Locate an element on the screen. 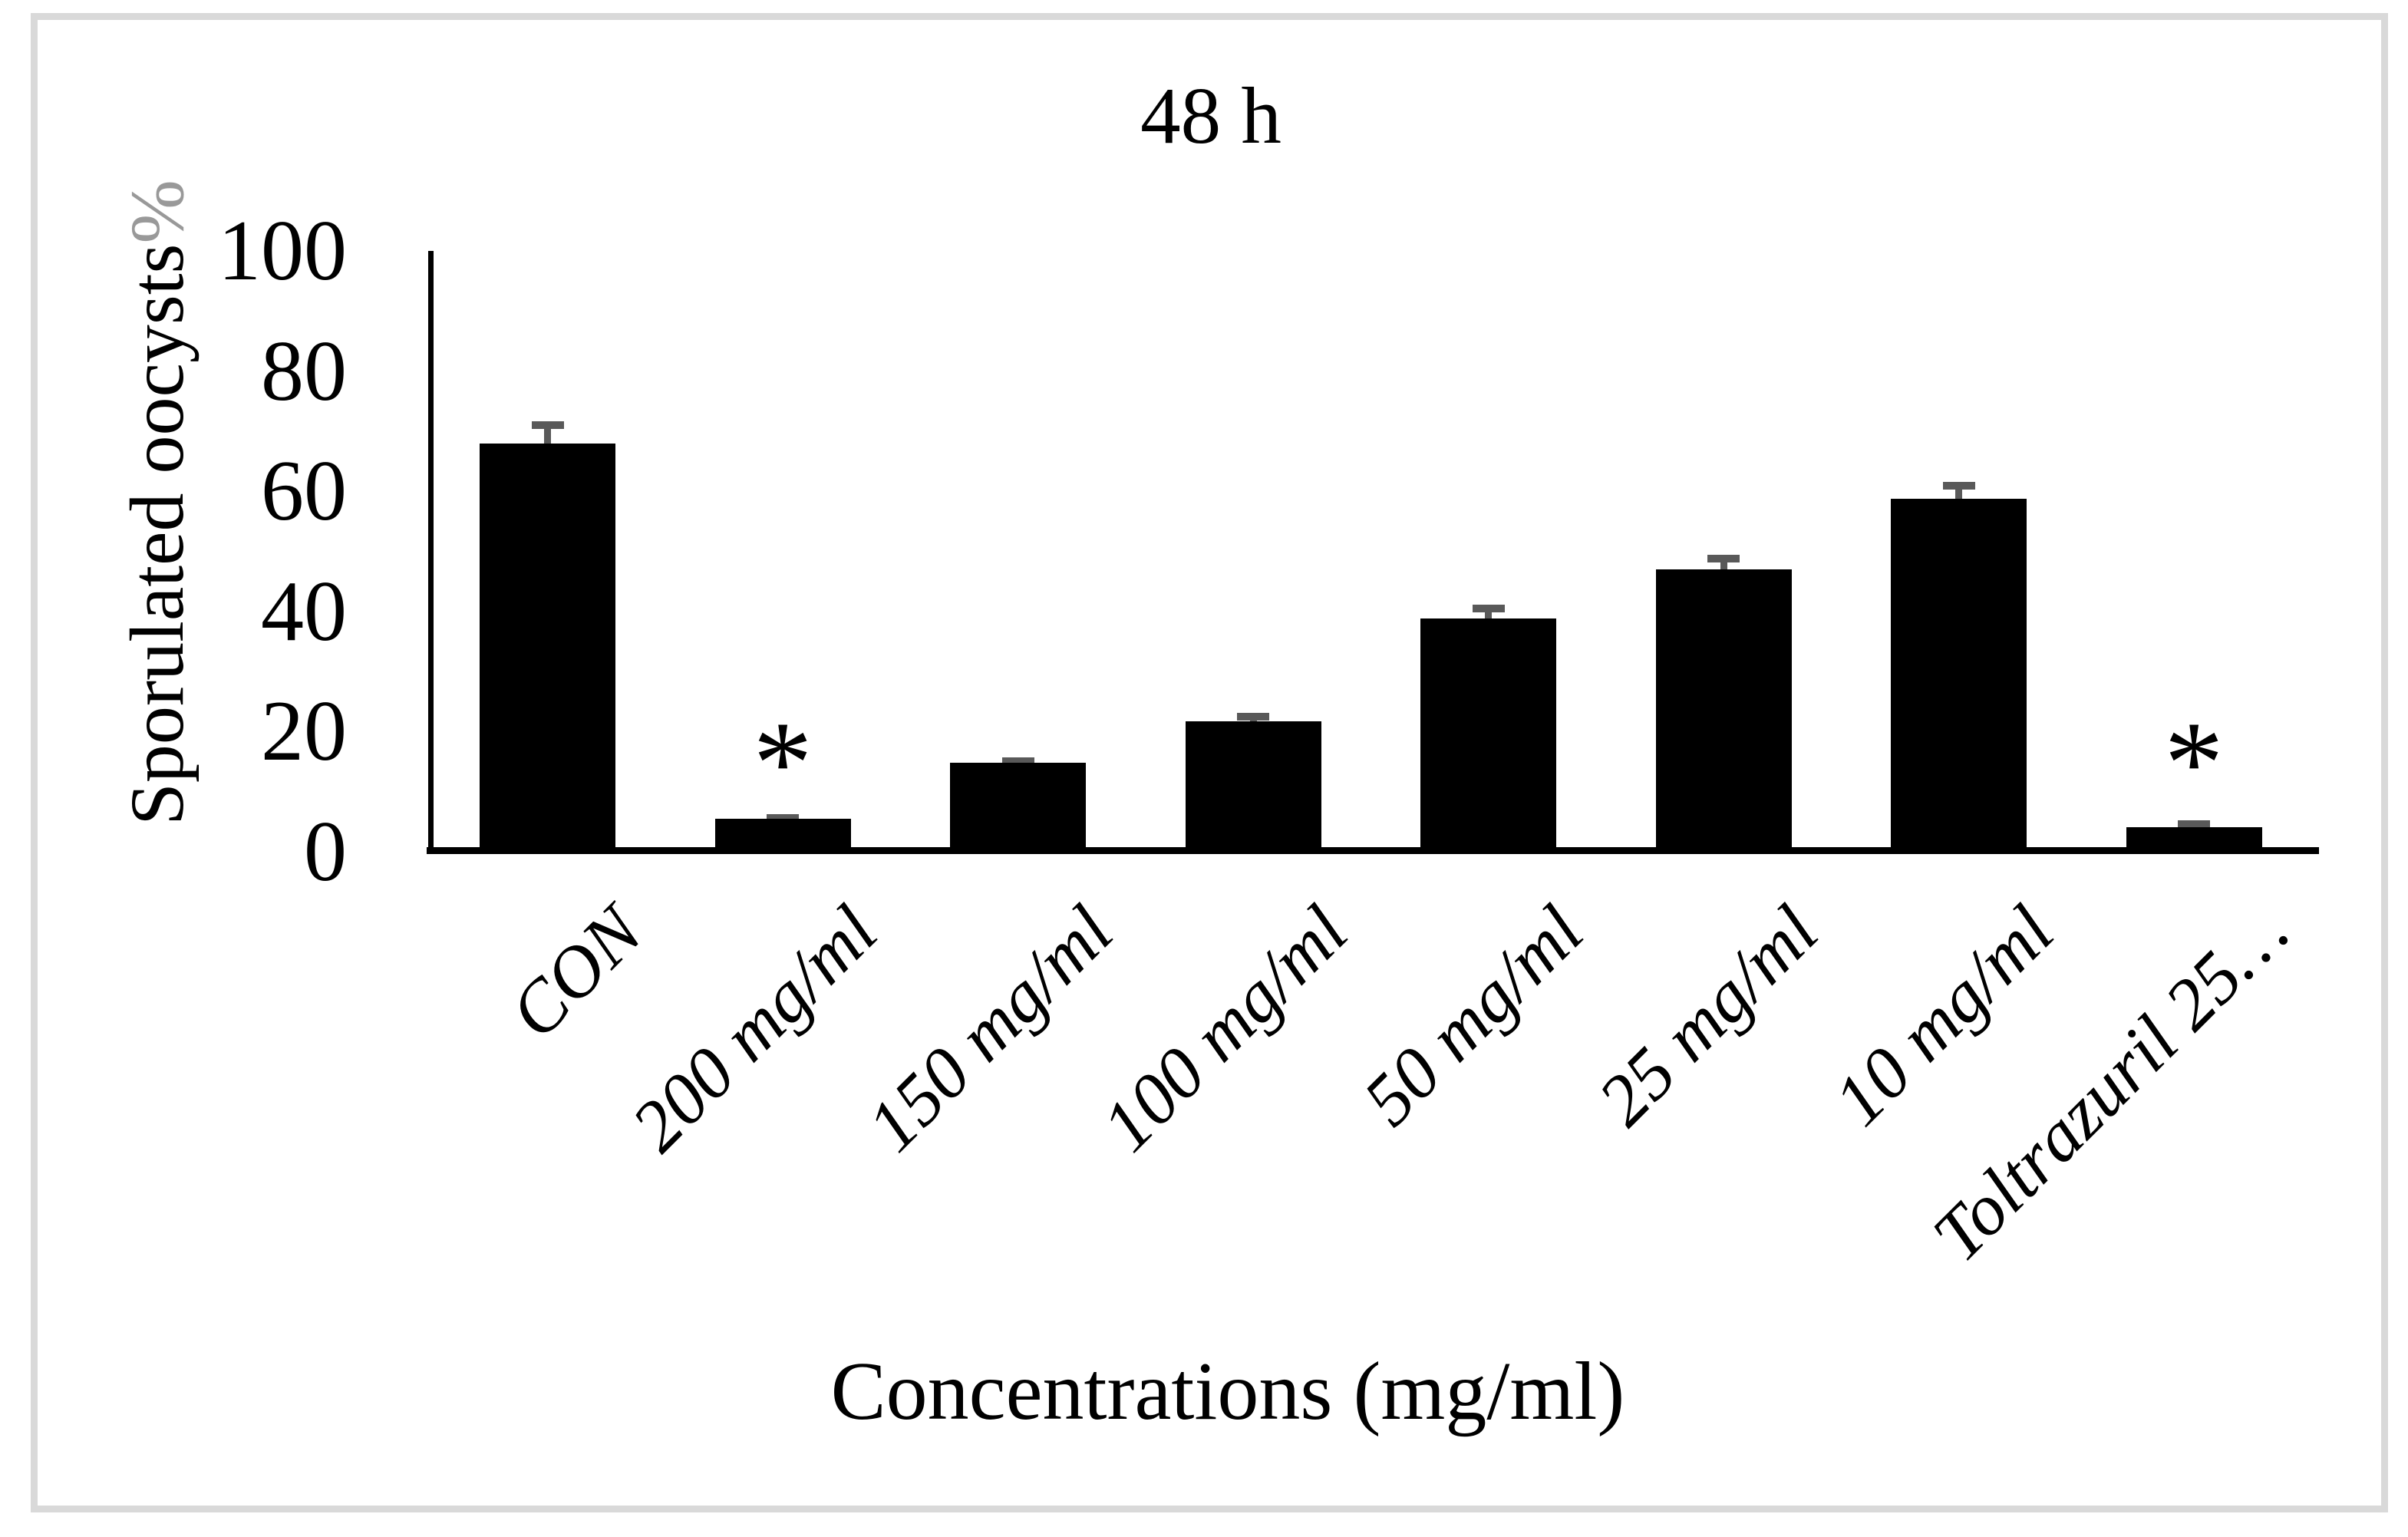 The height and width of the screenshot is (1537, 2408). chart-title: 48 h is located at coordinates (1211, 115).